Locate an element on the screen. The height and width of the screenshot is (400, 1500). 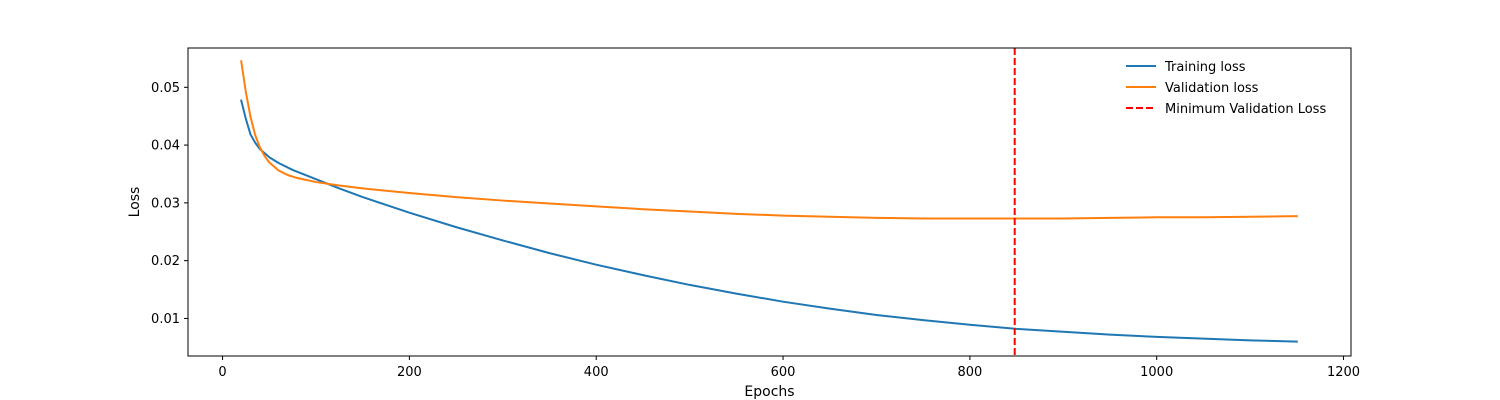
x-axis-label: Epochs is located at coordinates (769, 392).